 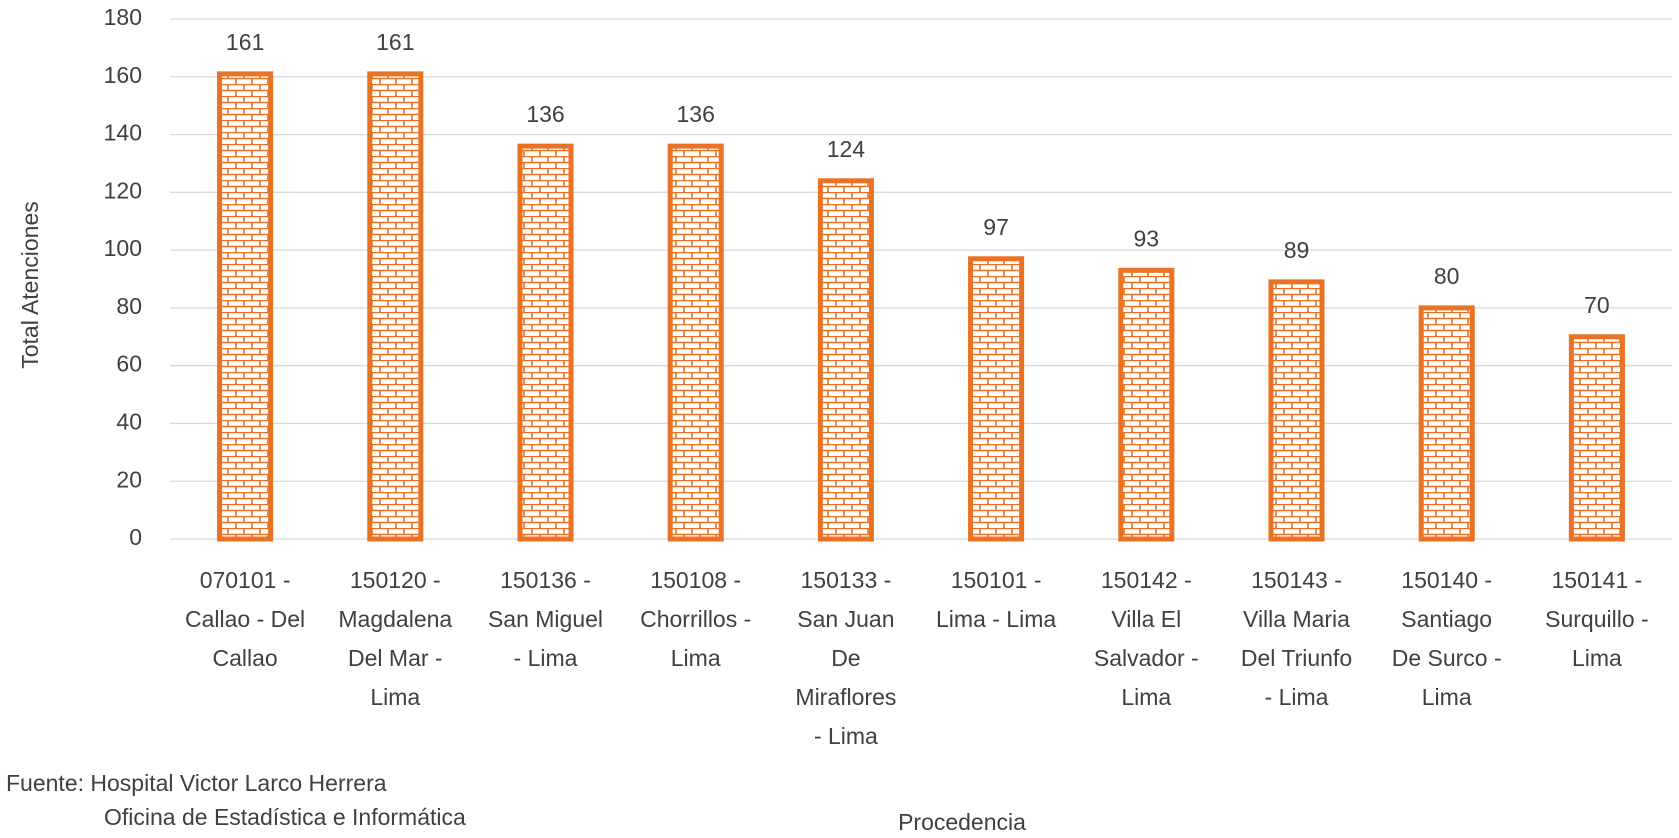 I want to click on x-tick-label: Magdalena, so click(x=395, y=619).